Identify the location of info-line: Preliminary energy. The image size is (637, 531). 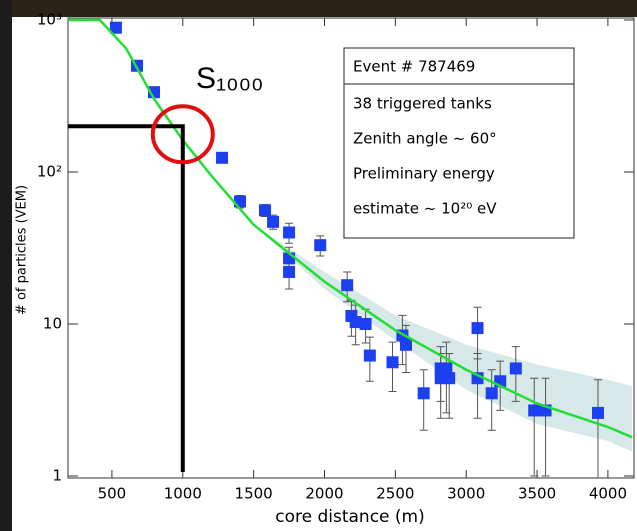
(424, 174).